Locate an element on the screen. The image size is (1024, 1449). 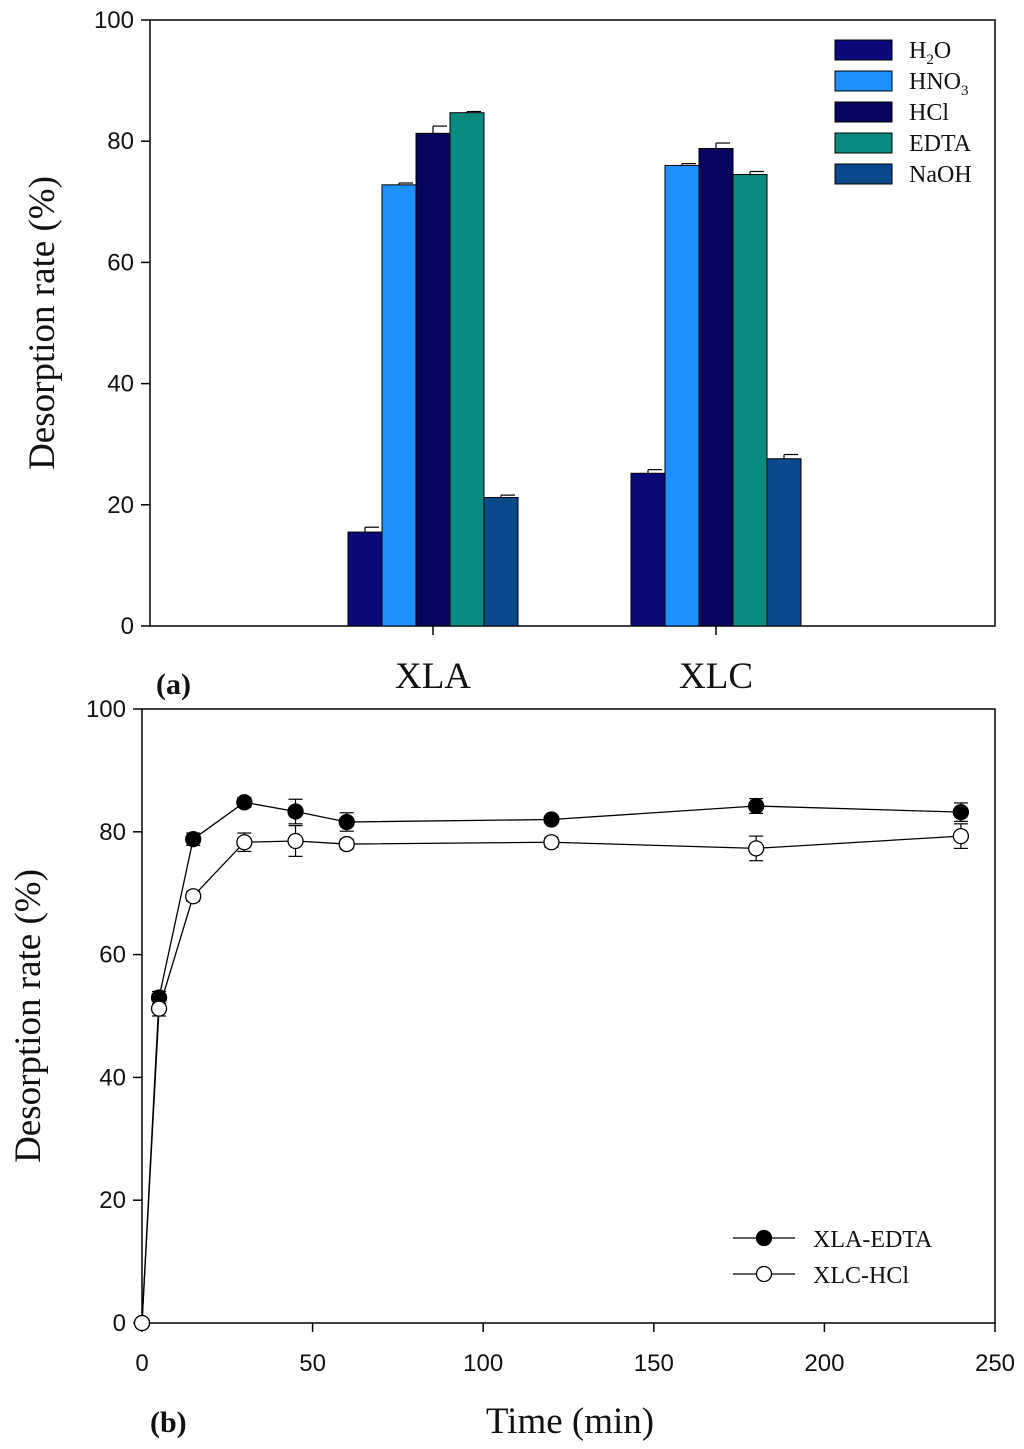
bar-xla-naoh is located at coordinates (501, 562).